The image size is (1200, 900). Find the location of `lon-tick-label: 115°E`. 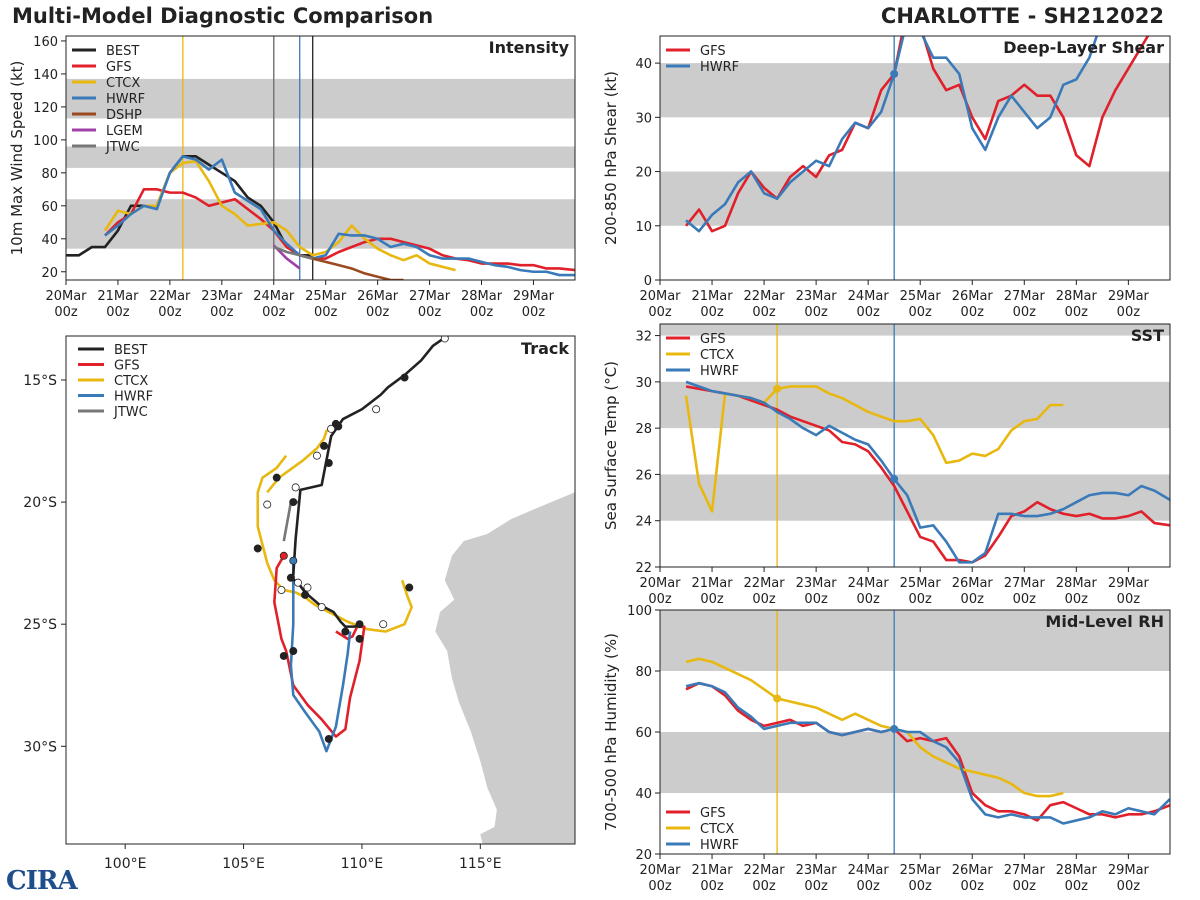

lon-tick-label: 115°E is located at coordinates (480, 864).